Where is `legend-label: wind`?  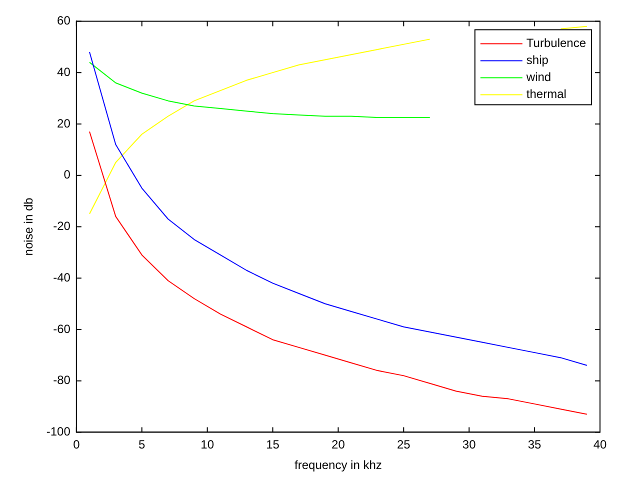 legend-label: wind is located at coordinates (538, 77).